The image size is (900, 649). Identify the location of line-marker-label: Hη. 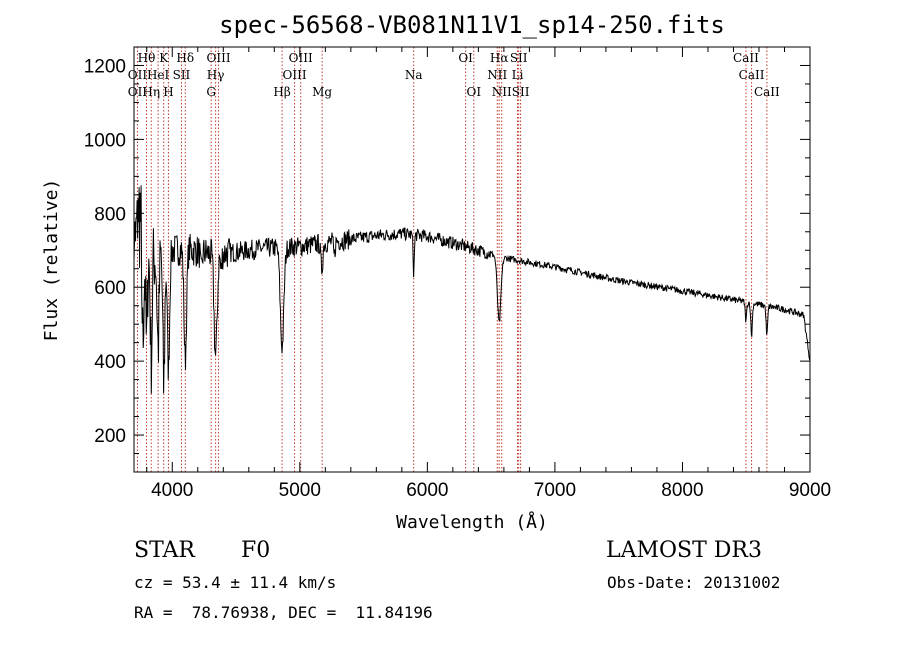
(151, 92).